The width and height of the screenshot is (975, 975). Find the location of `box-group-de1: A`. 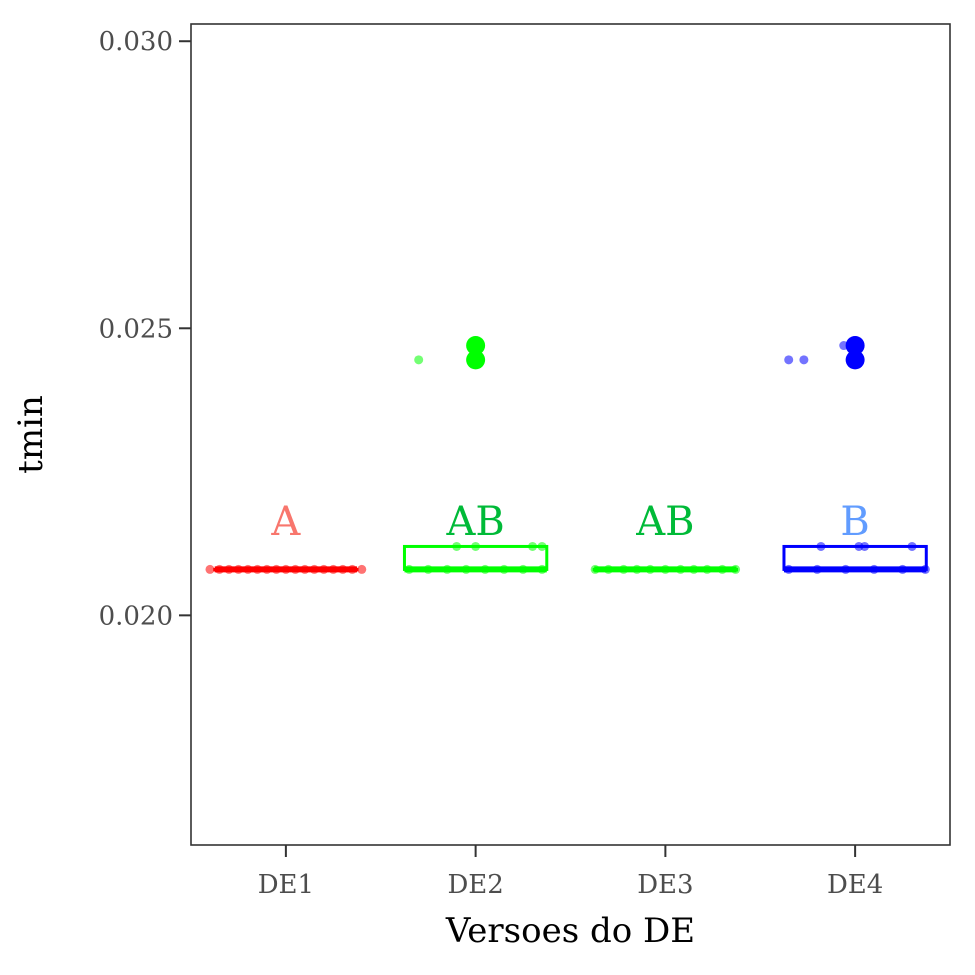

box-group-de1: A is located at coordinates (286, 536).